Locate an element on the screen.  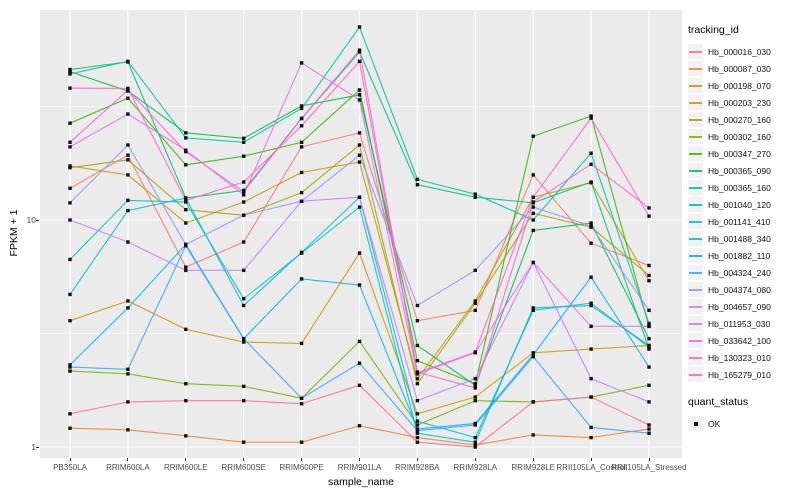
legend-item-label: Hb_001040_120 is located at coordinates (739, 204).